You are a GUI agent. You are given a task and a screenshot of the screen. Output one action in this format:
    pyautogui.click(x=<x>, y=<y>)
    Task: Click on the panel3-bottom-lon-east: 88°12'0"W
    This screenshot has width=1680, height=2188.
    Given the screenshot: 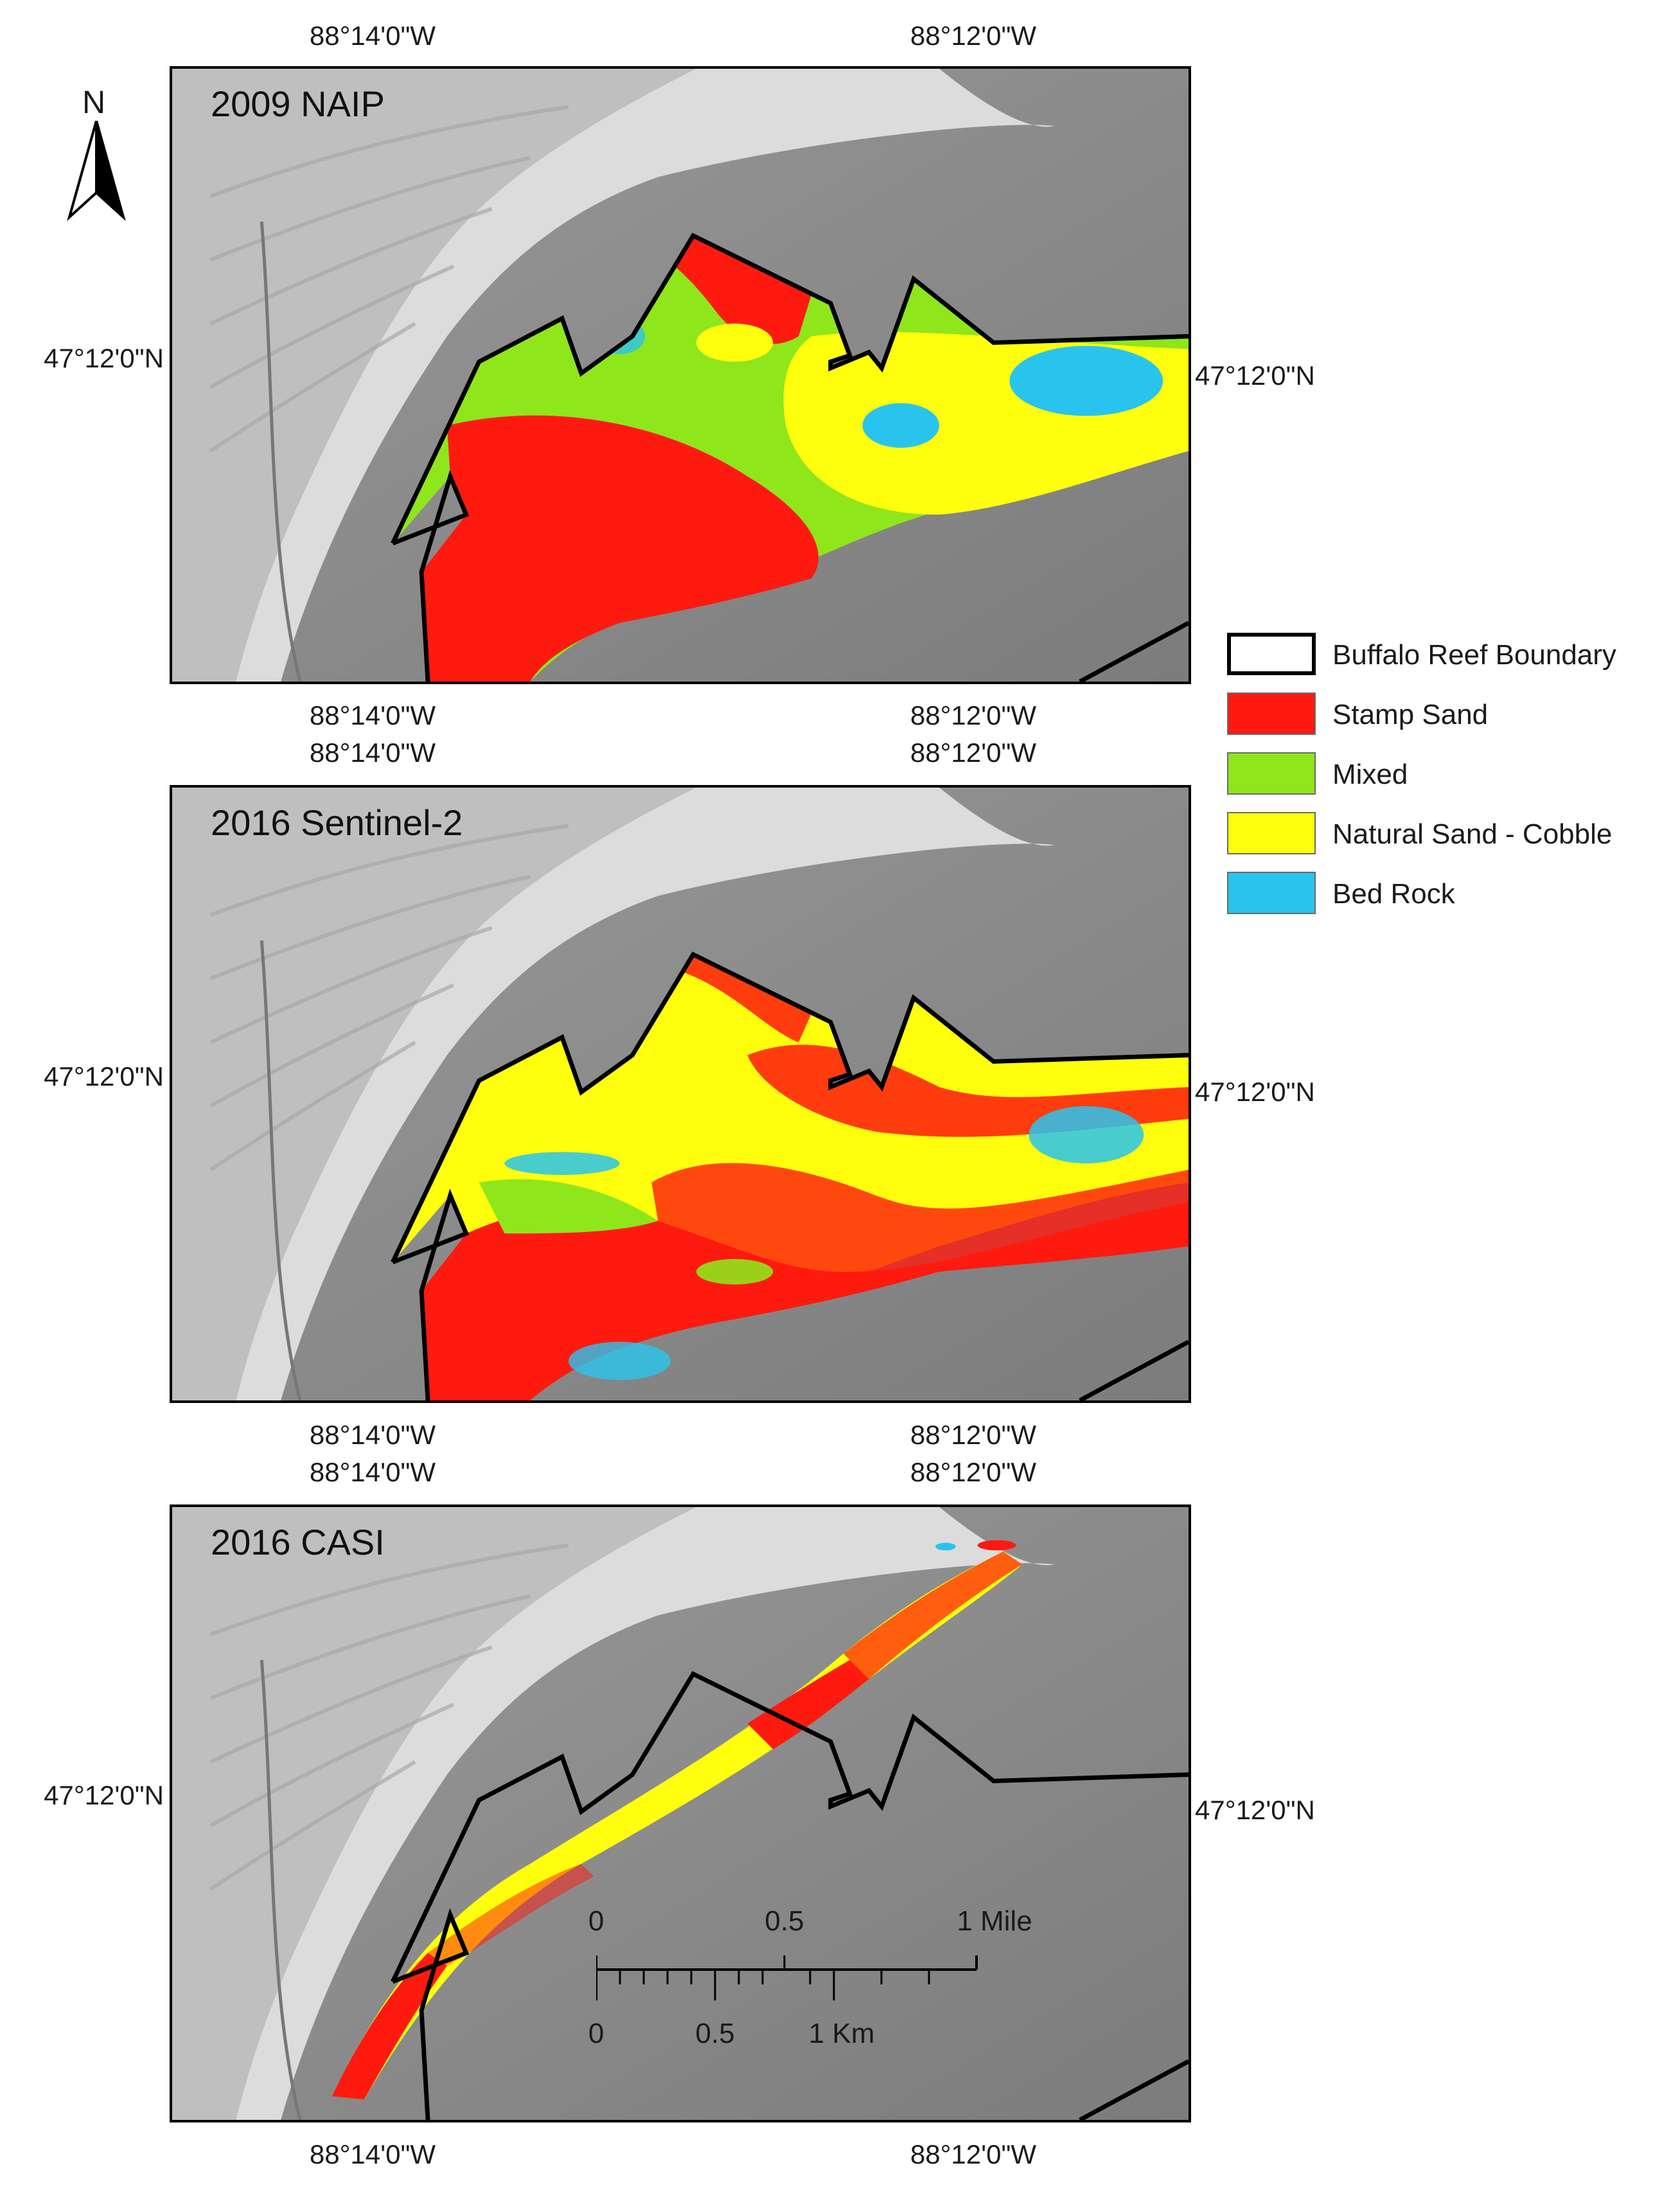 What is the action you would take?
    pyautogui.click(x=973, y=2154)
    